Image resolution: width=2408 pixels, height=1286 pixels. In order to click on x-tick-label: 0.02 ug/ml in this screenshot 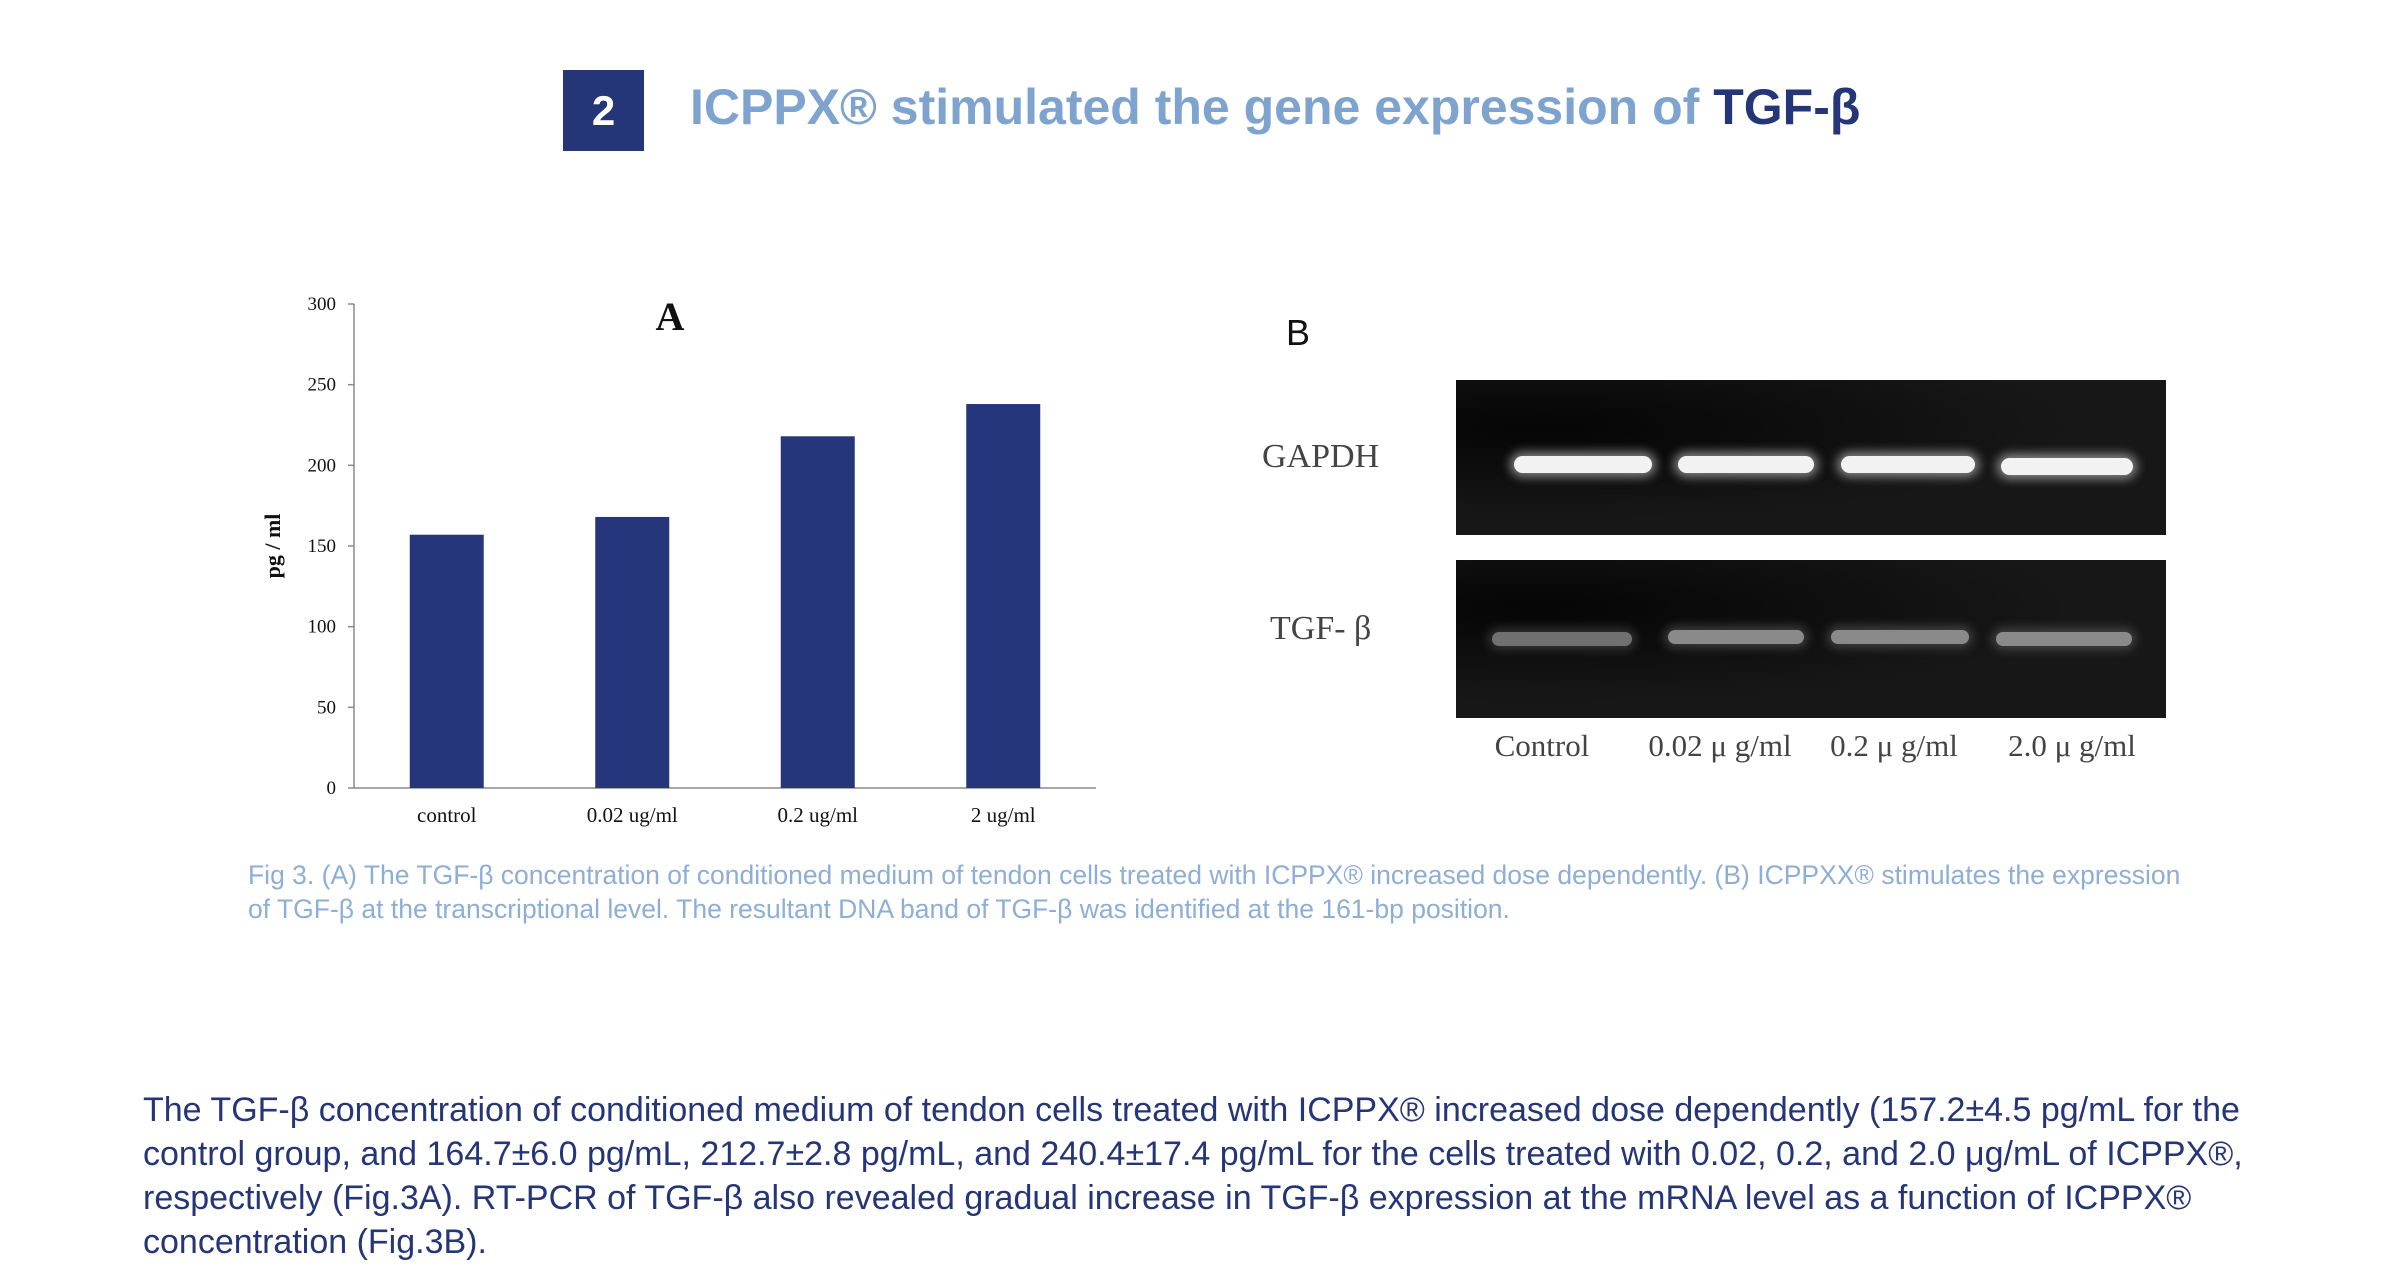, I will do `click(632, 815)`.